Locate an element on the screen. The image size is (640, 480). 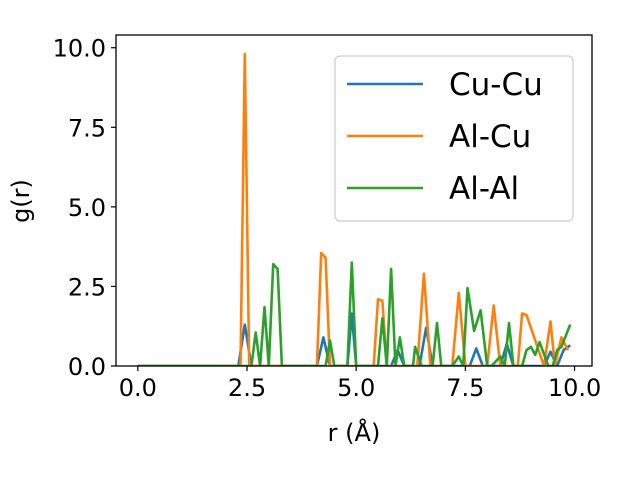
legend-frame is located at coordinates (454, 138).